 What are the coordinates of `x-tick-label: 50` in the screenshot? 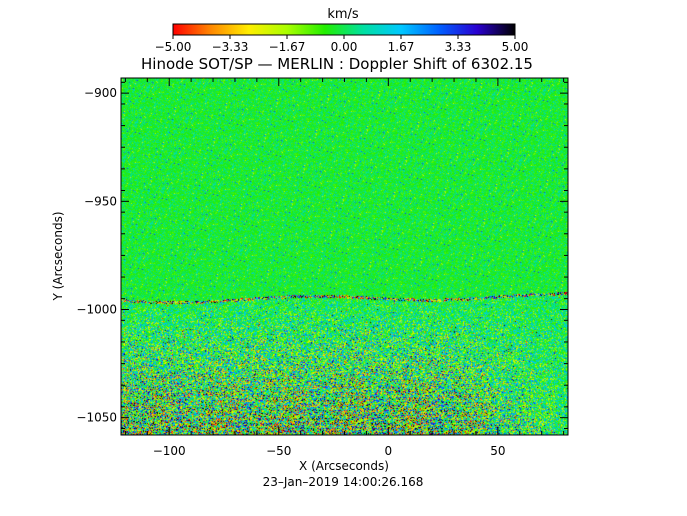 It's located at (497, 451).